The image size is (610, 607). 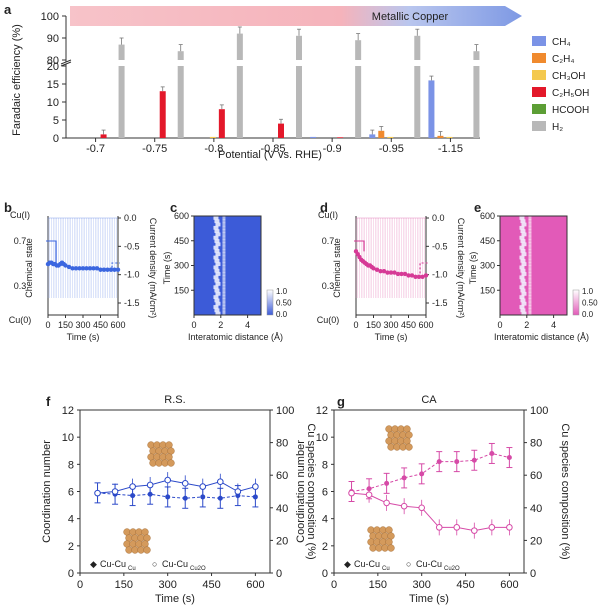 I want to click on x-tick-label: 600, so click(x=425, y=325).